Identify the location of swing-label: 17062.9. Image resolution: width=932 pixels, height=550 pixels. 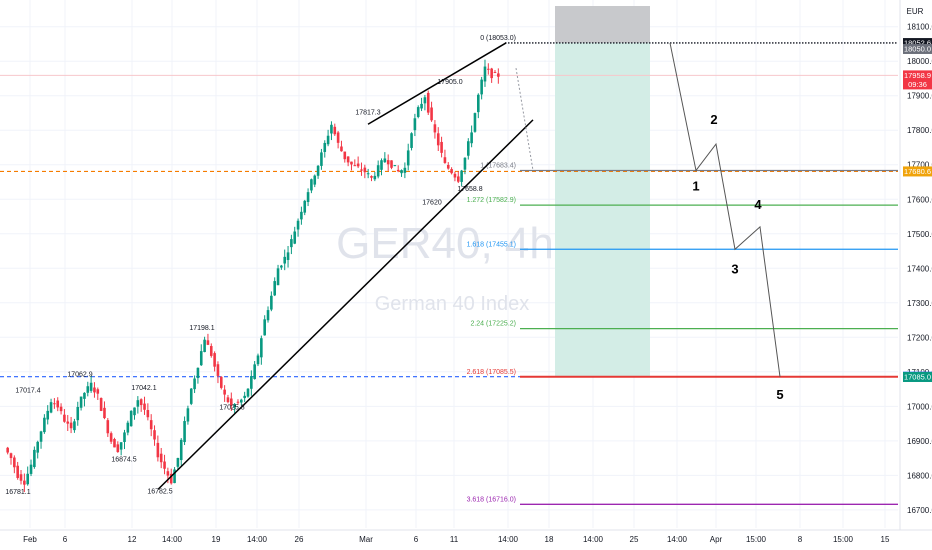
(79, 375).